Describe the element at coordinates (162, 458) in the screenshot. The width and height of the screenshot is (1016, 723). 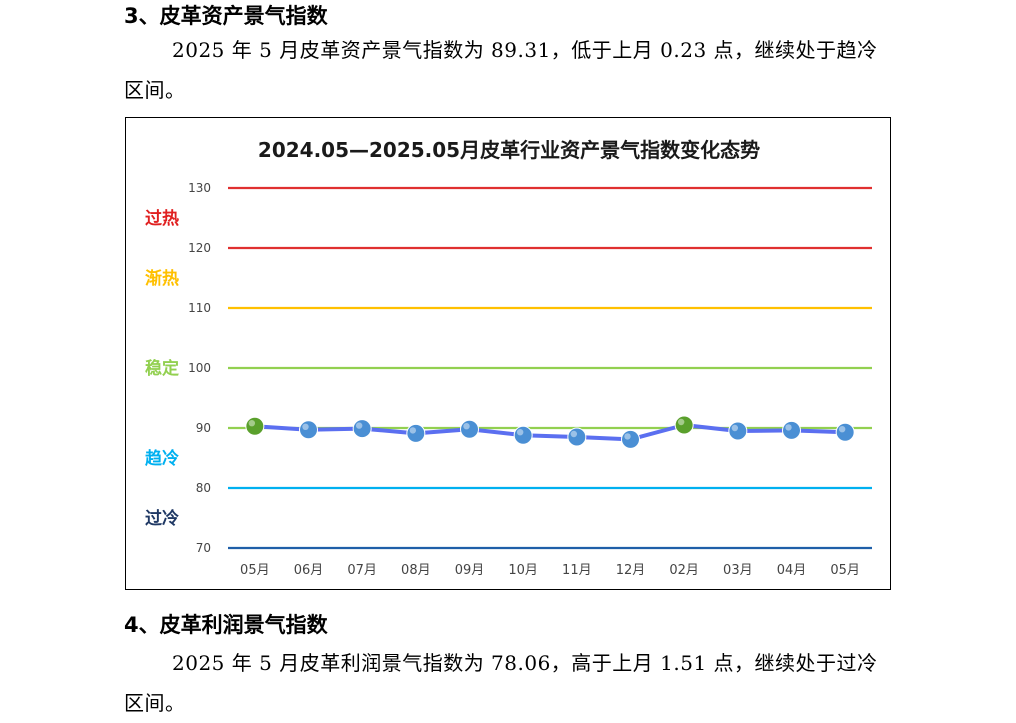
I see `zone-label: 趋冷` at that location.